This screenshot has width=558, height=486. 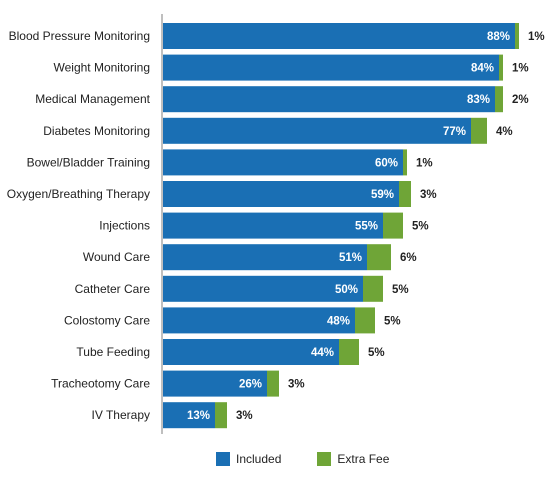 I want to click on data-label-included: 60%, so click(x=386, y=163).